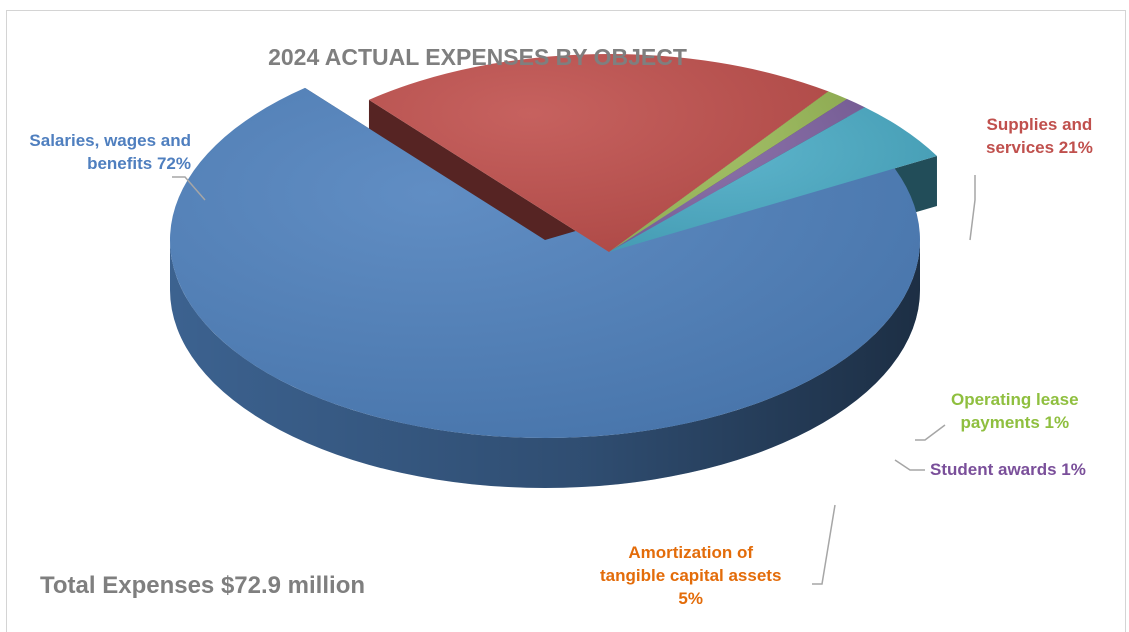 This screenshot has width=1129, height=632. Describe the element at coordinates (1039, 136) in the screenshot. I see `slice-label-supplies: Supplies and services 21%` at that location.